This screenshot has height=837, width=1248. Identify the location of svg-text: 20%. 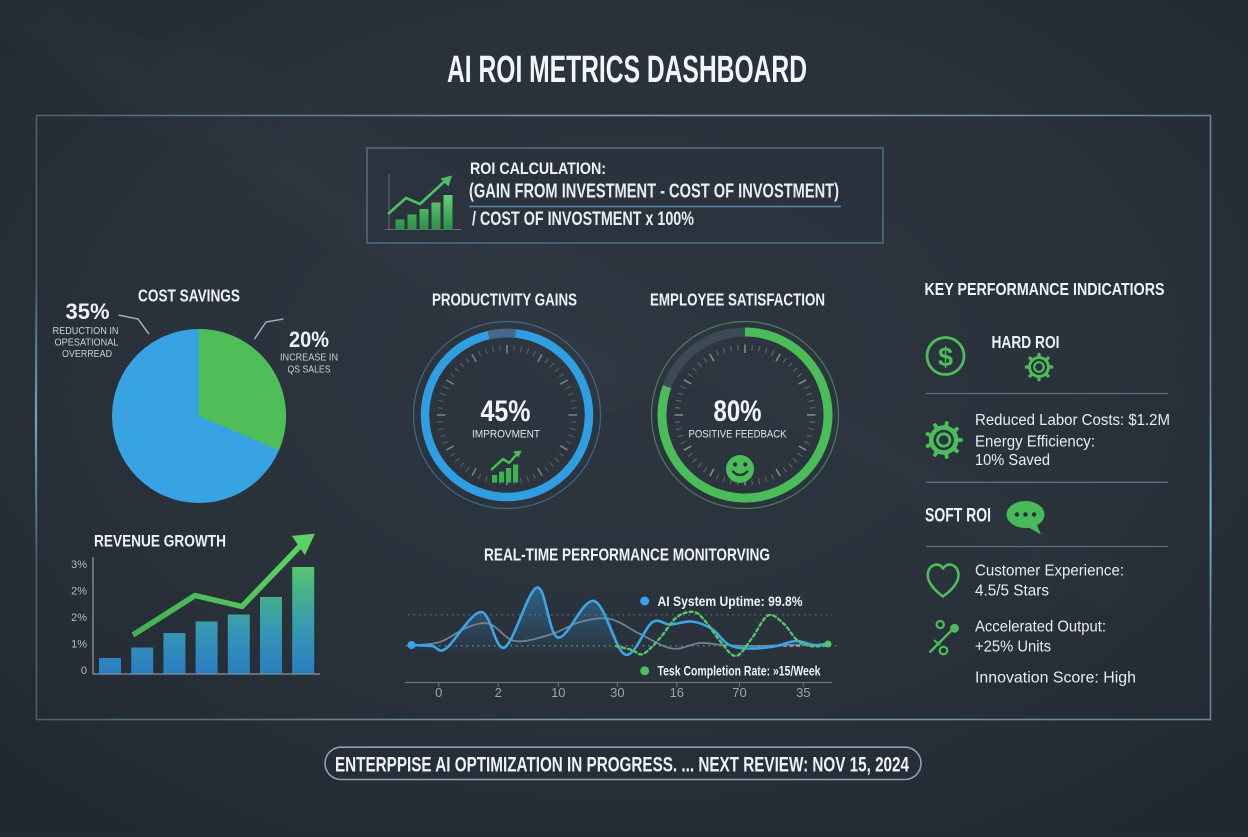
(309, 339).